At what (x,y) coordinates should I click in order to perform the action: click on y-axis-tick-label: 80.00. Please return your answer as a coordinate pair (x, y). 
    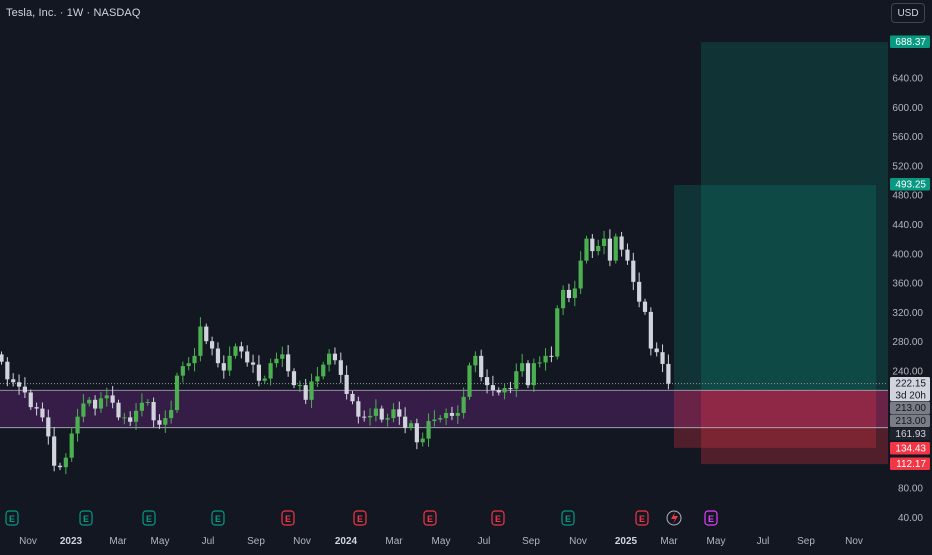
    Looking at the image, I should click on (910, 489).